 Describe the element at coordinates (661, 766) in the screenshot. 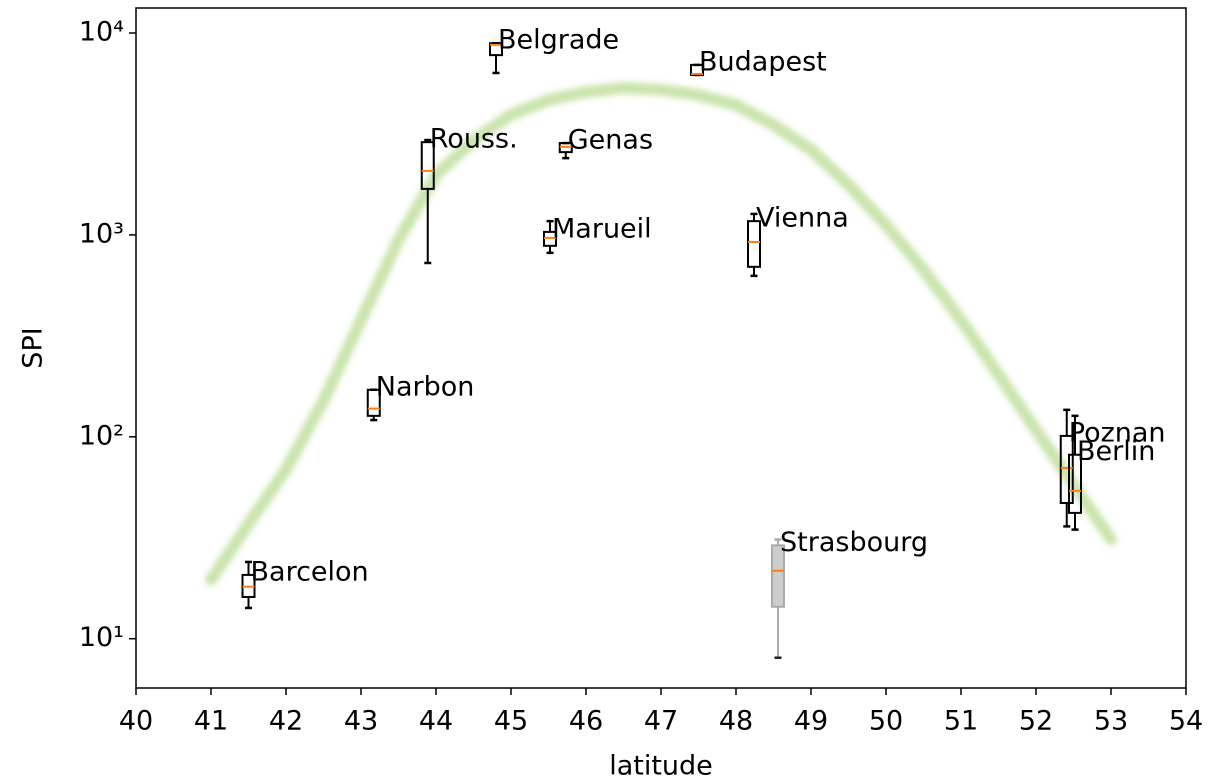

I see `x-axis-label: latitude` at that location.